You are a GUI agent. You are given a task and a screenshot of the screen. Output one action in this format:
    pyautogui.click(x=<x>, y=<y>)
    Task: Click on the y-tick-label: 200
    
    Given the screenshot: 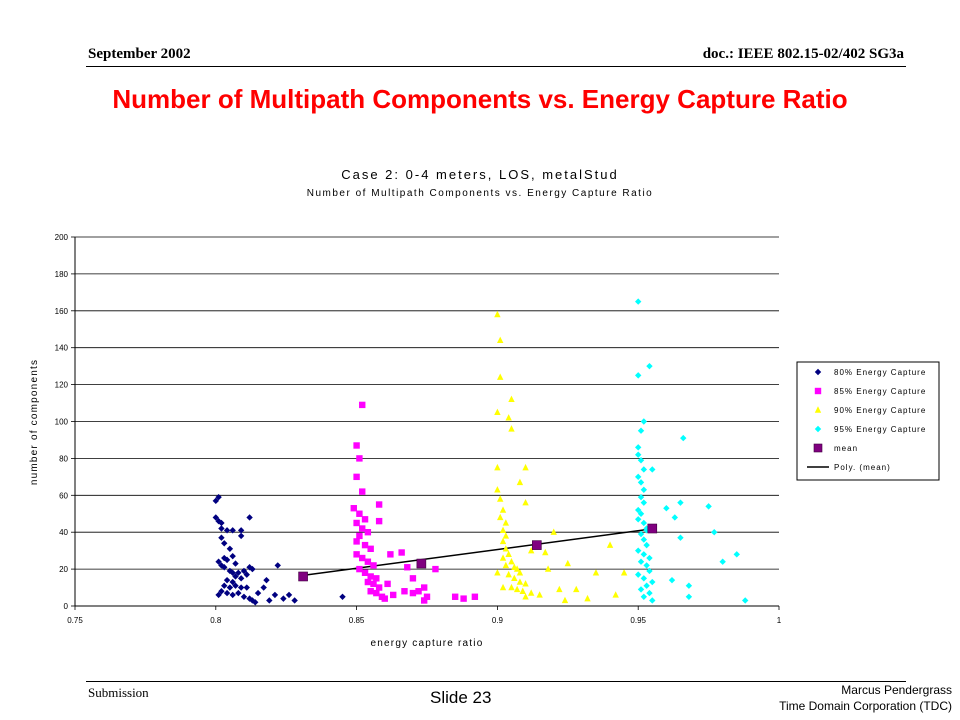 What is the action you would take?
    pyautogui.click(x=62, y=237)
    